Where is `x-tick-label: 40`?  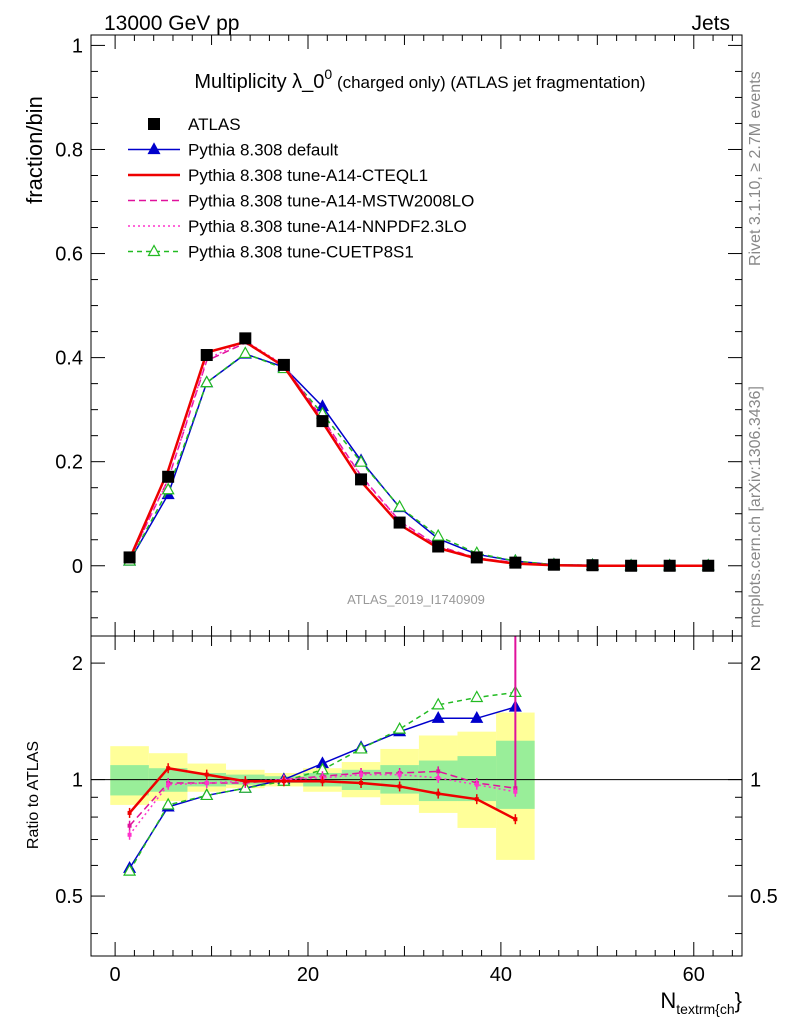
x-tick-label: 40 is located at coordinates (501, 975).